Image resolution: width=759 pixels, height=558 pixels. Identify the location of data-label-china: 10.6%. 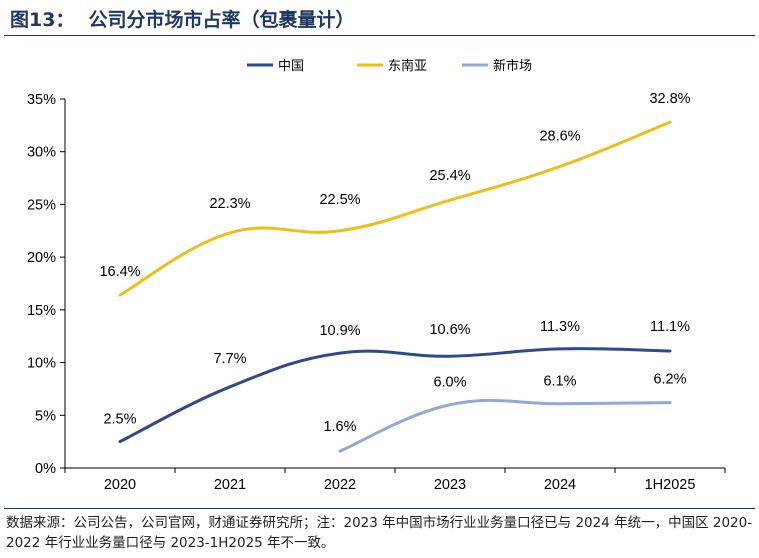
(449, 330).